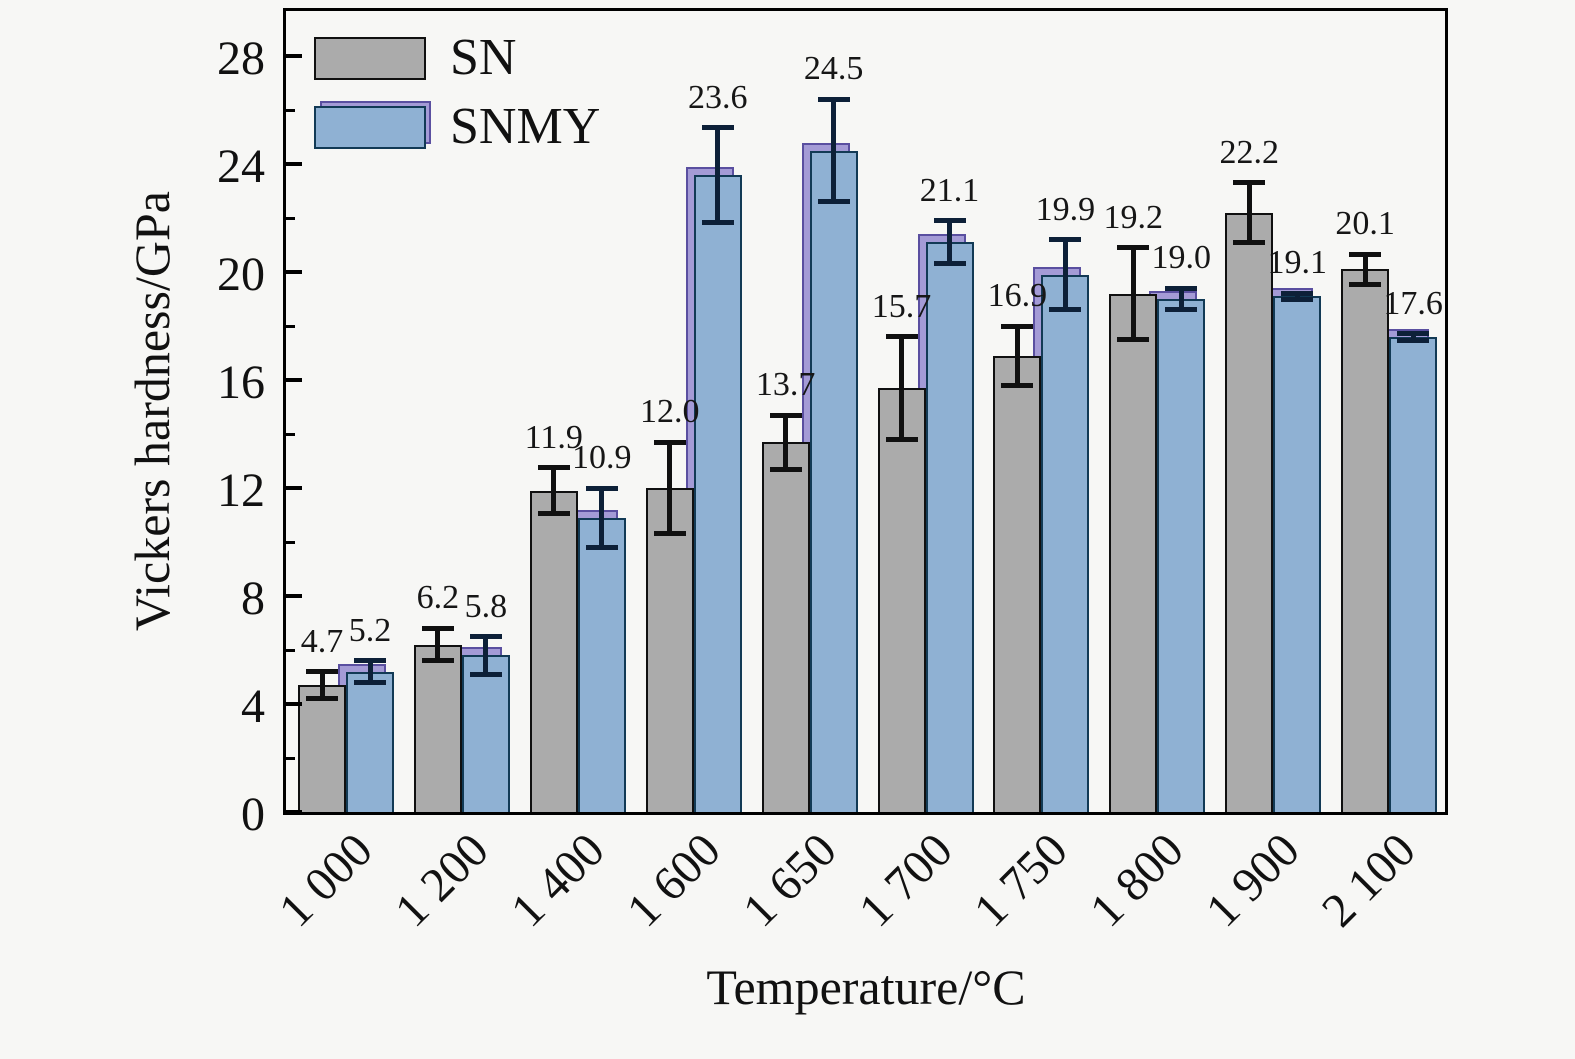  What do you see at coordinates (553, 437) in the screenshot?
I see `value-label: 11.9` at bounding box center [553, 437].